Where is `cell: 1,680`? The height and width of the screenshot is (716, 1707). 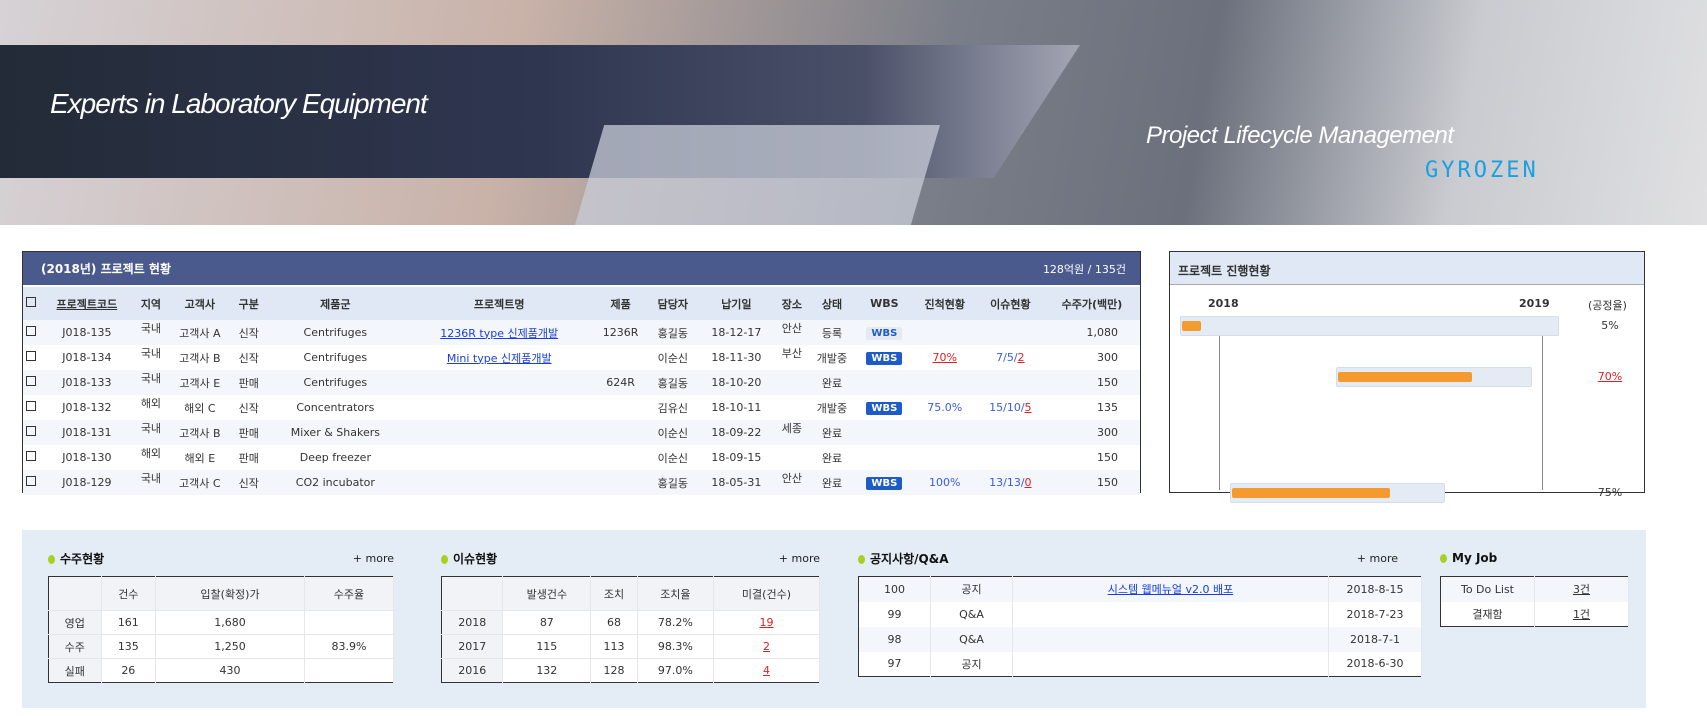
cell: 1,680 is located at coordinates (230, 622).